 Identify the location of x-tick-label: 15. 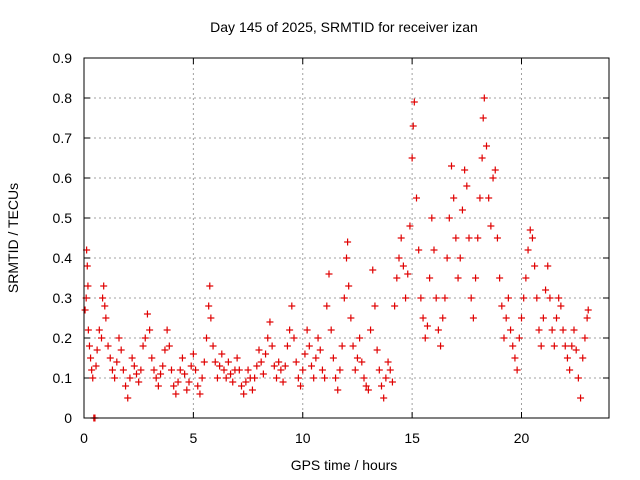
(412, 438).